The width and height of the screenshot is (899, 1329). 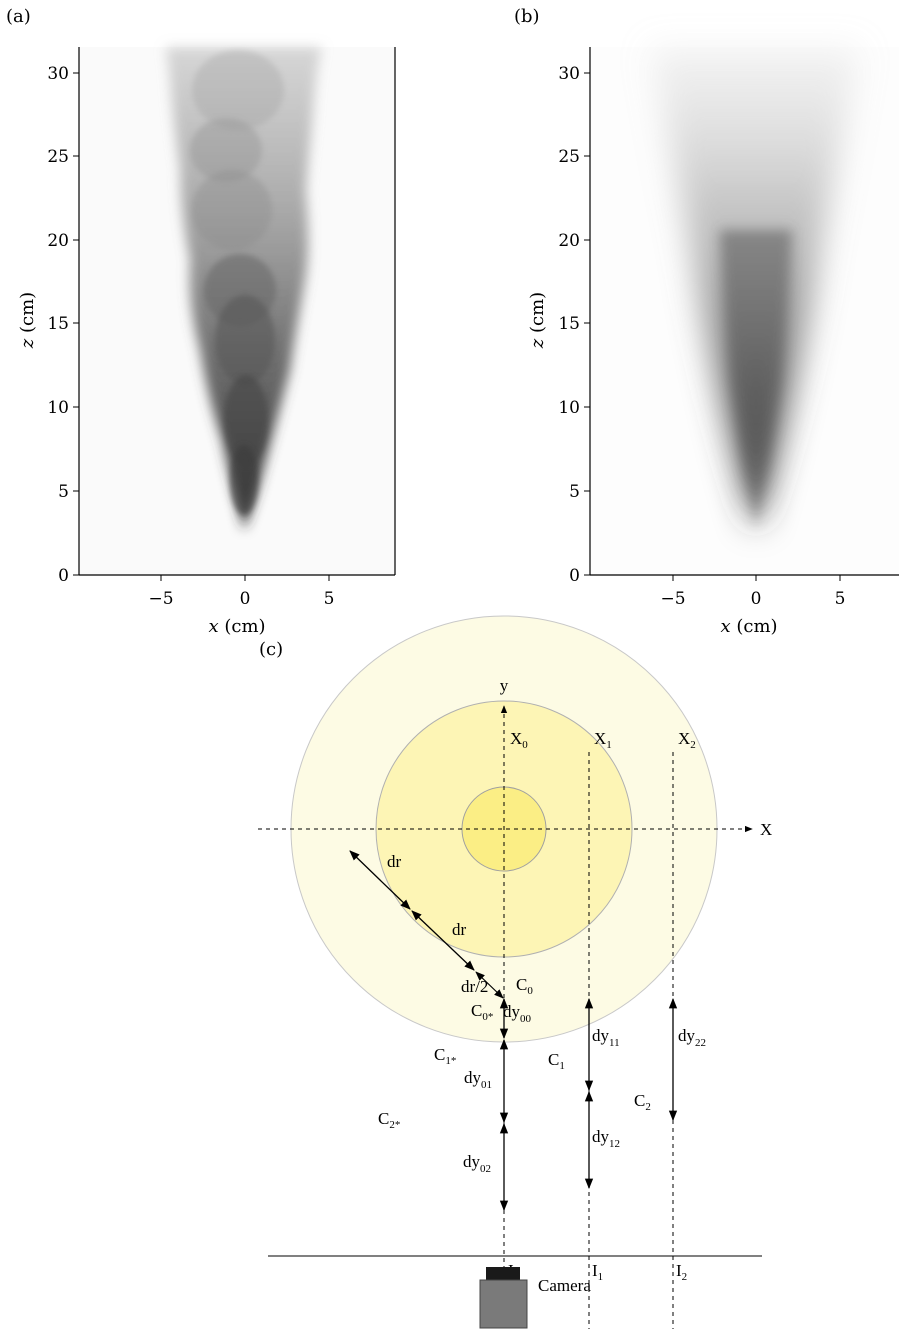 I want to click on panel-a-ytick: 25, so click(x=58, y=157).